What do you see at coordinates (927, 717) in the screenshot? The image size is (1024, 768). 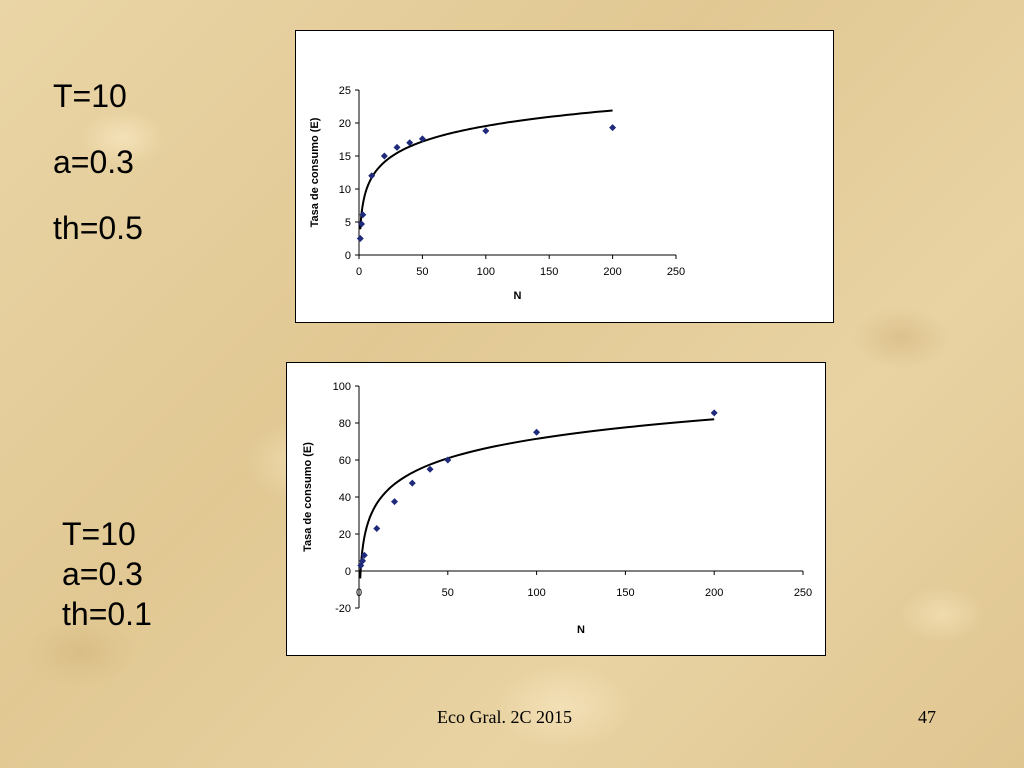 I see `footer-page-number: 47` at bounding box center [927, 717].